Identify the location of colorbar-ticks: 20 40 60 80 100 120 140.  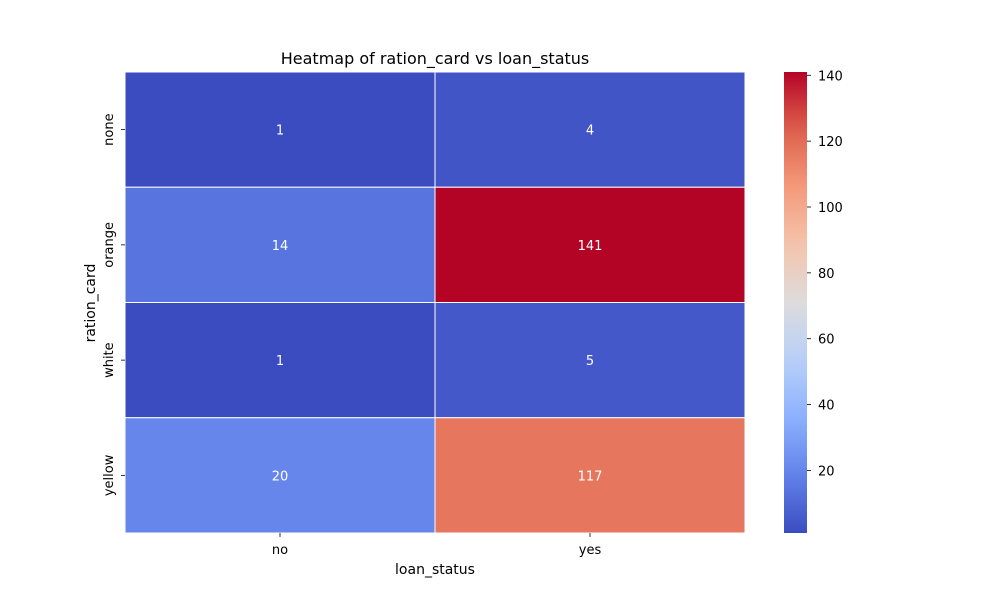
(825, 274).